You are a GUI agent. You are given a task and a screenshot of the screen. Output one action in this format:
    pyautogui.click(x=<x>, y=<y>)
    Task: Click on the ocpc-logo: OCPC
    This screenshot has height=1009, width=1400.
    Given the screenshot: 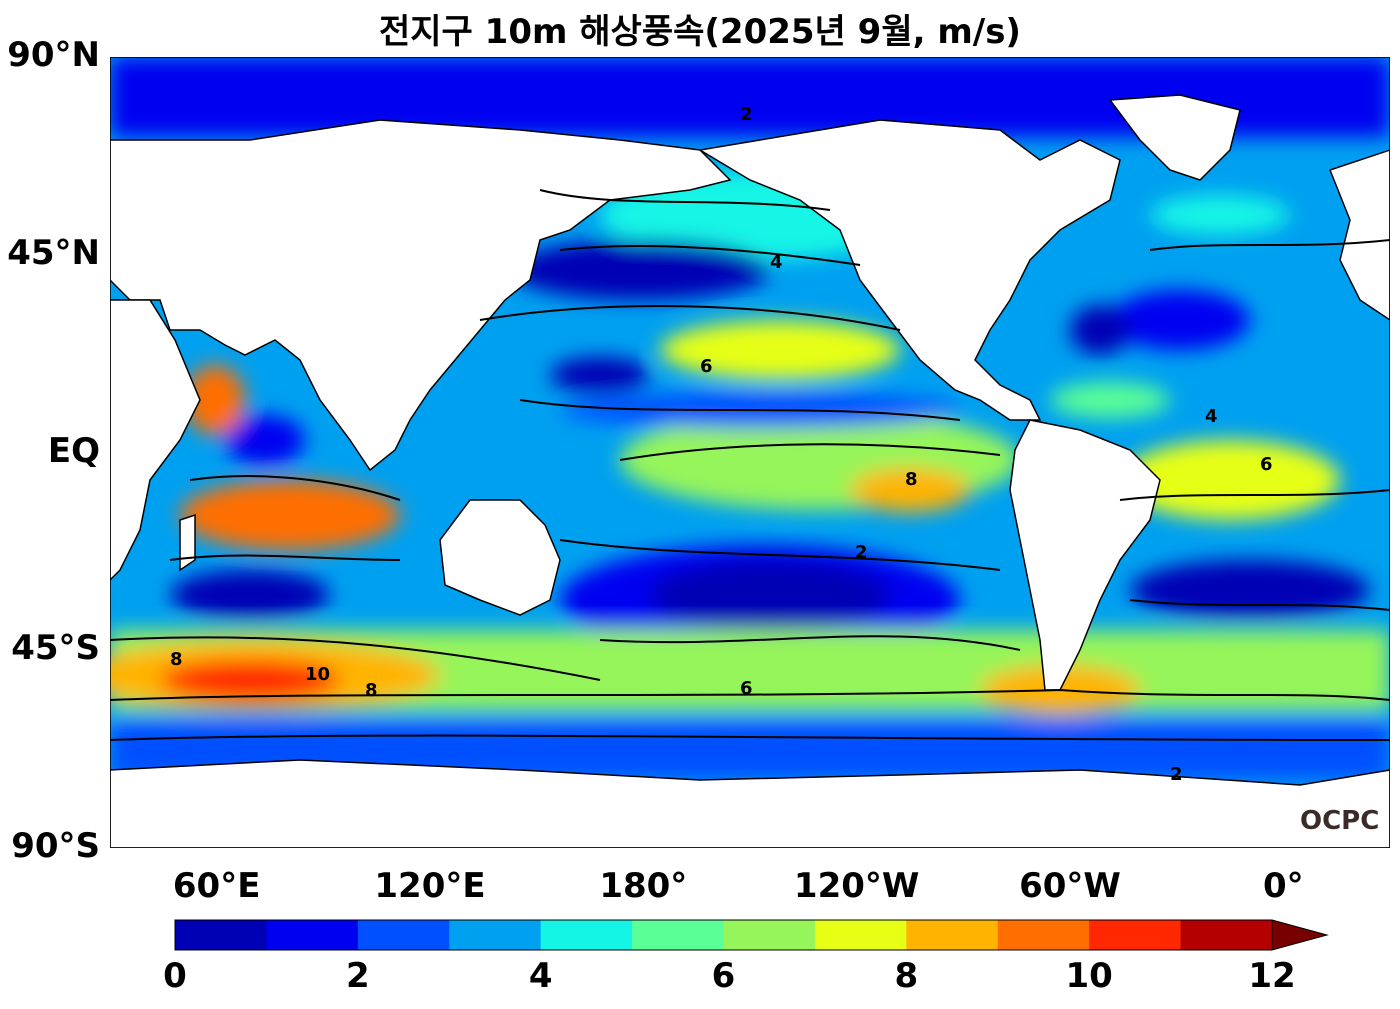 What is the action you would take?
    pyautogui.click(x=1340, y=821)
    